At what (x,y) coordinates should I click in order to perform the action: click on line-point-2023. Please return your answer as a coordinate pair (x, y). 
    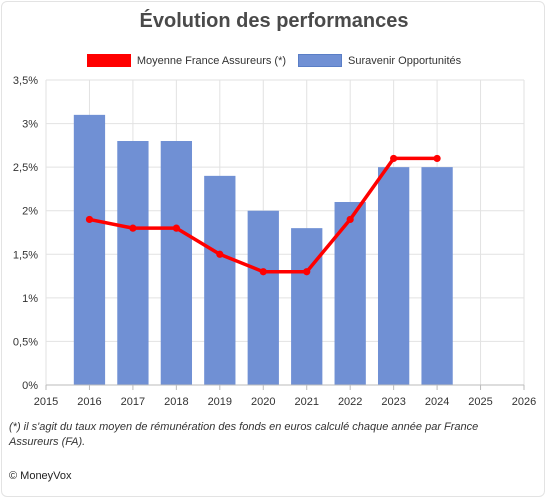
    Looking at the image, I should click on (394, 158).